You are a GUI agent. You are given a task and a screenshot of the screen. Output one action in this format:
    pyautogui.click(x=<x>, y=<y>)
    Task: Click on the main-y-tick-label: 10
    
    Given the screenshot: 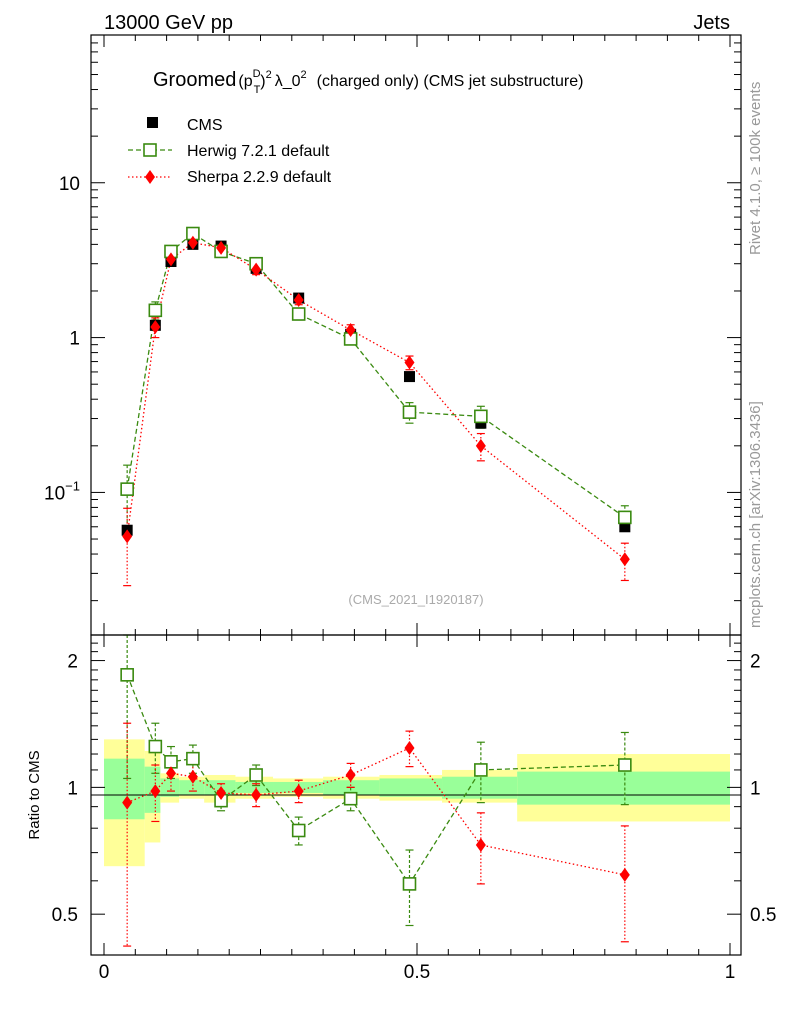 What is the action you would take?
    pyautogui.click(x=69, y=184)
    